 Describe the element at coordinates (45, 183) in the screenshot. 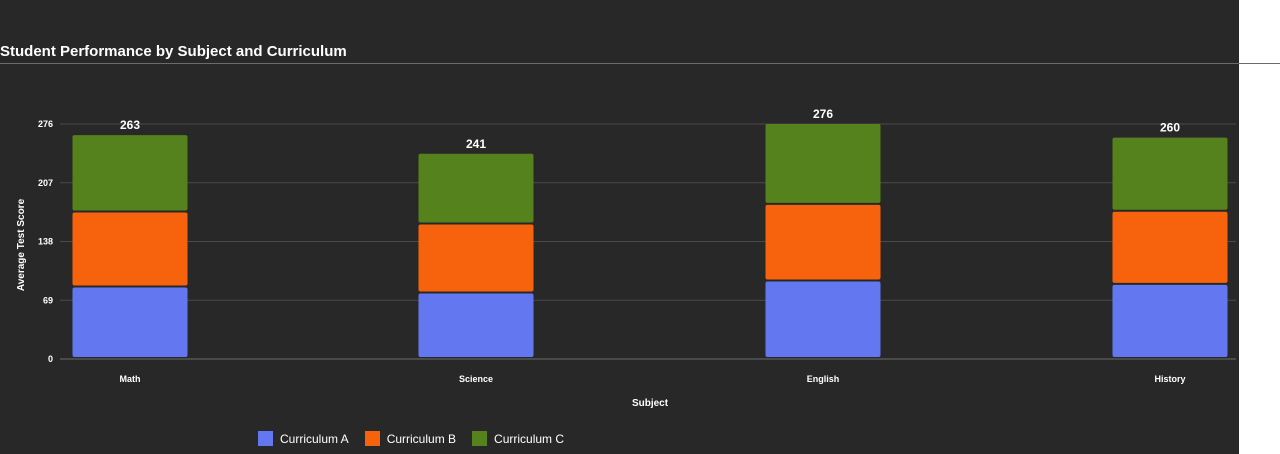

I see `y-tick-label: 207` at that location.